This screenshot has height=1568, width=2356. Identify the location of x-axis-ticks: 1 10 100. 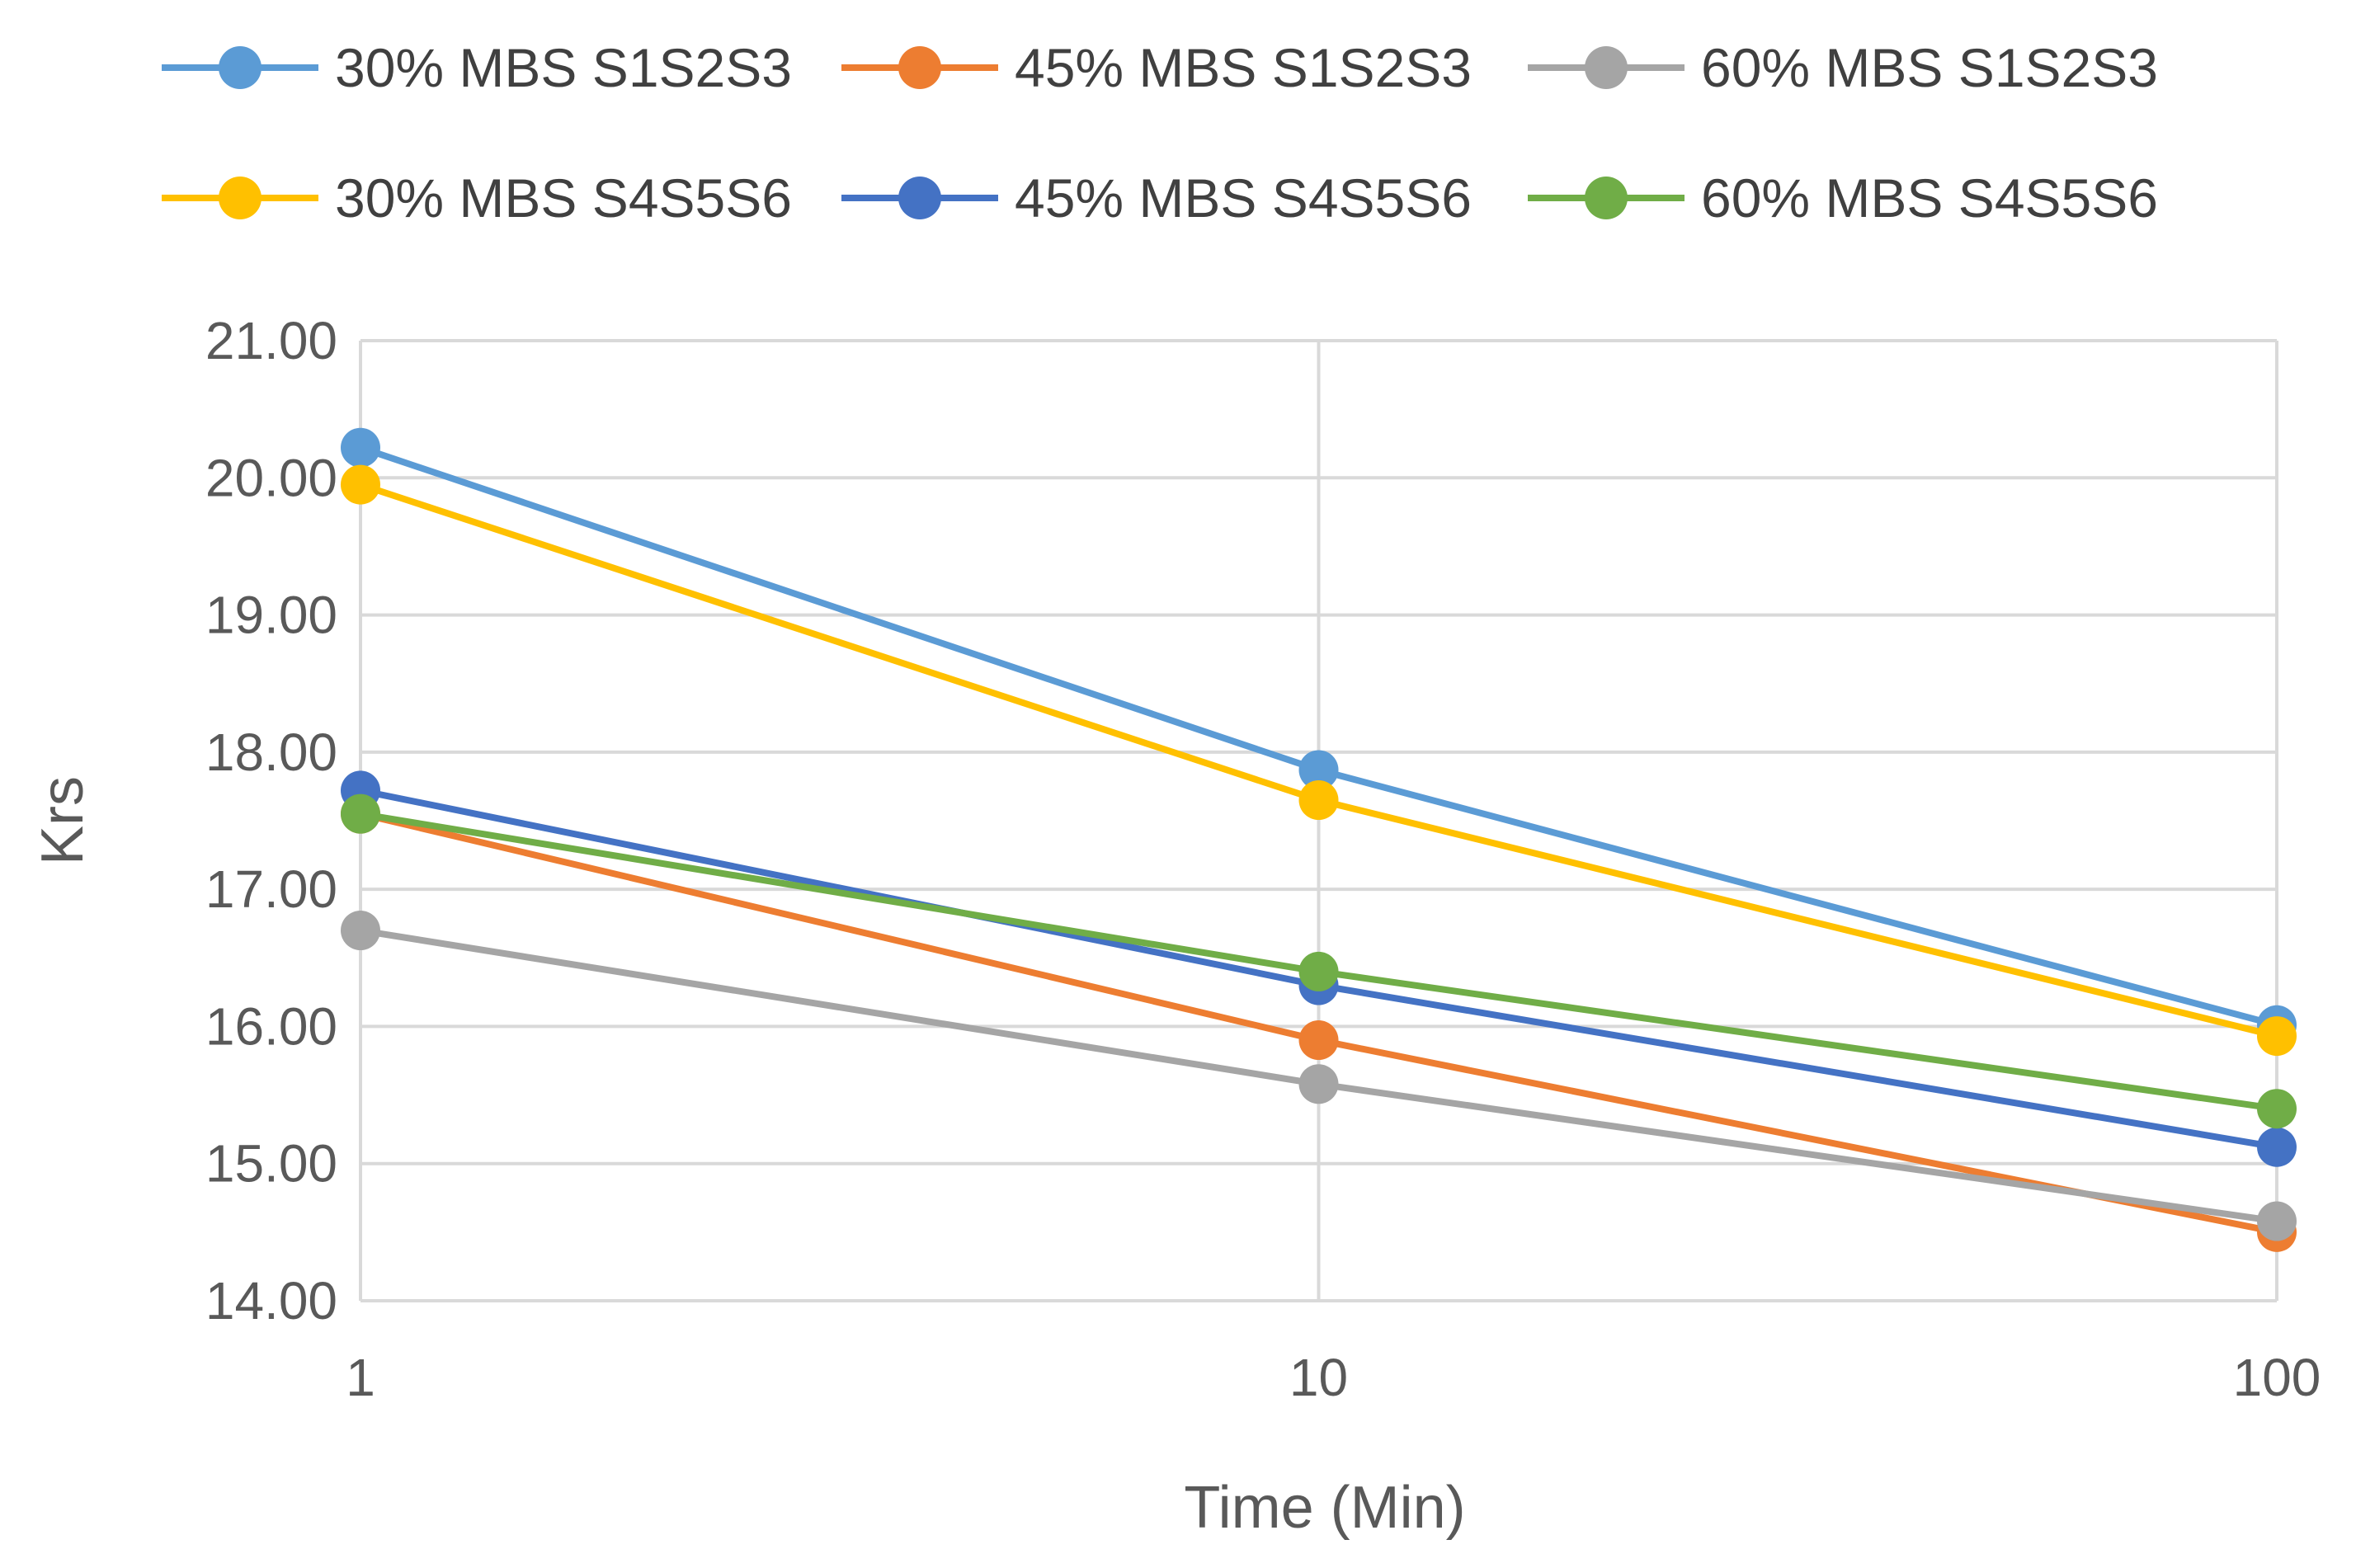
(1333, 1377).